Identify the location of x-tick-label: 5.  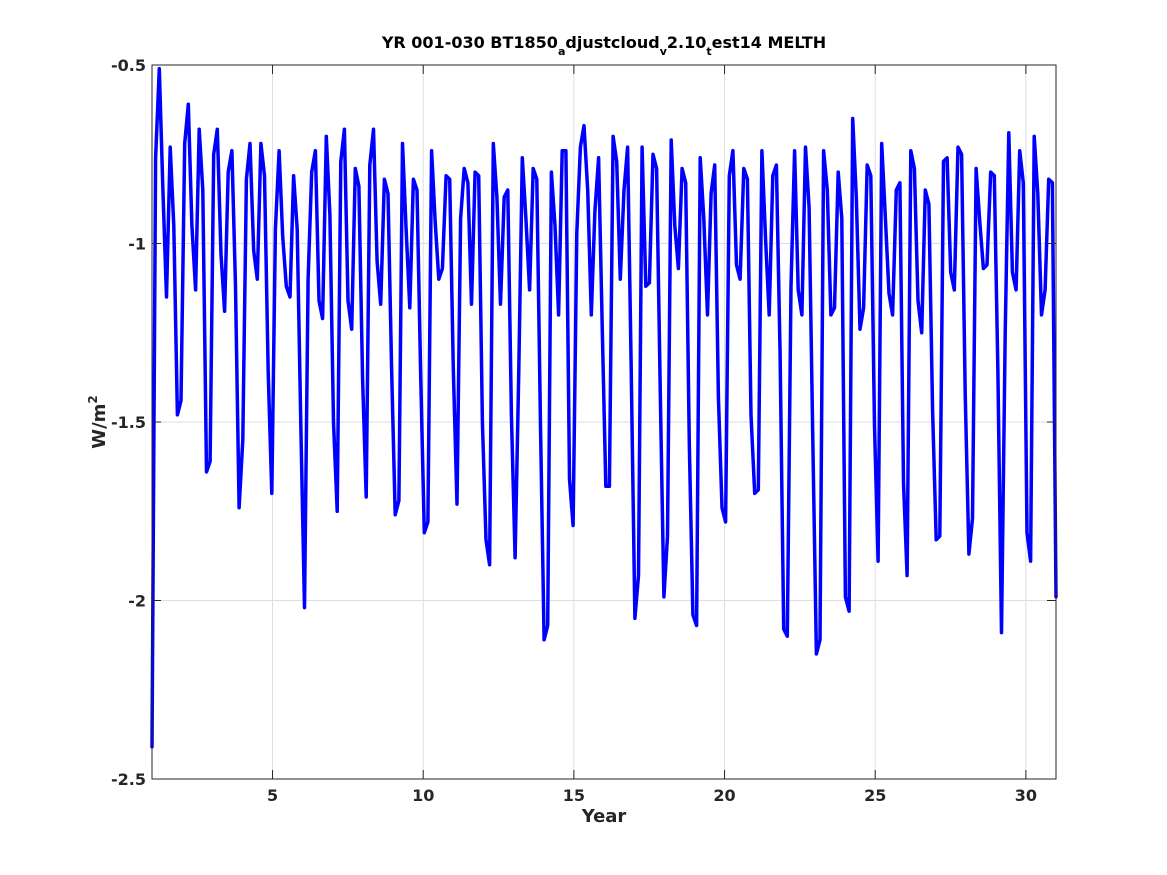
(272, 795).